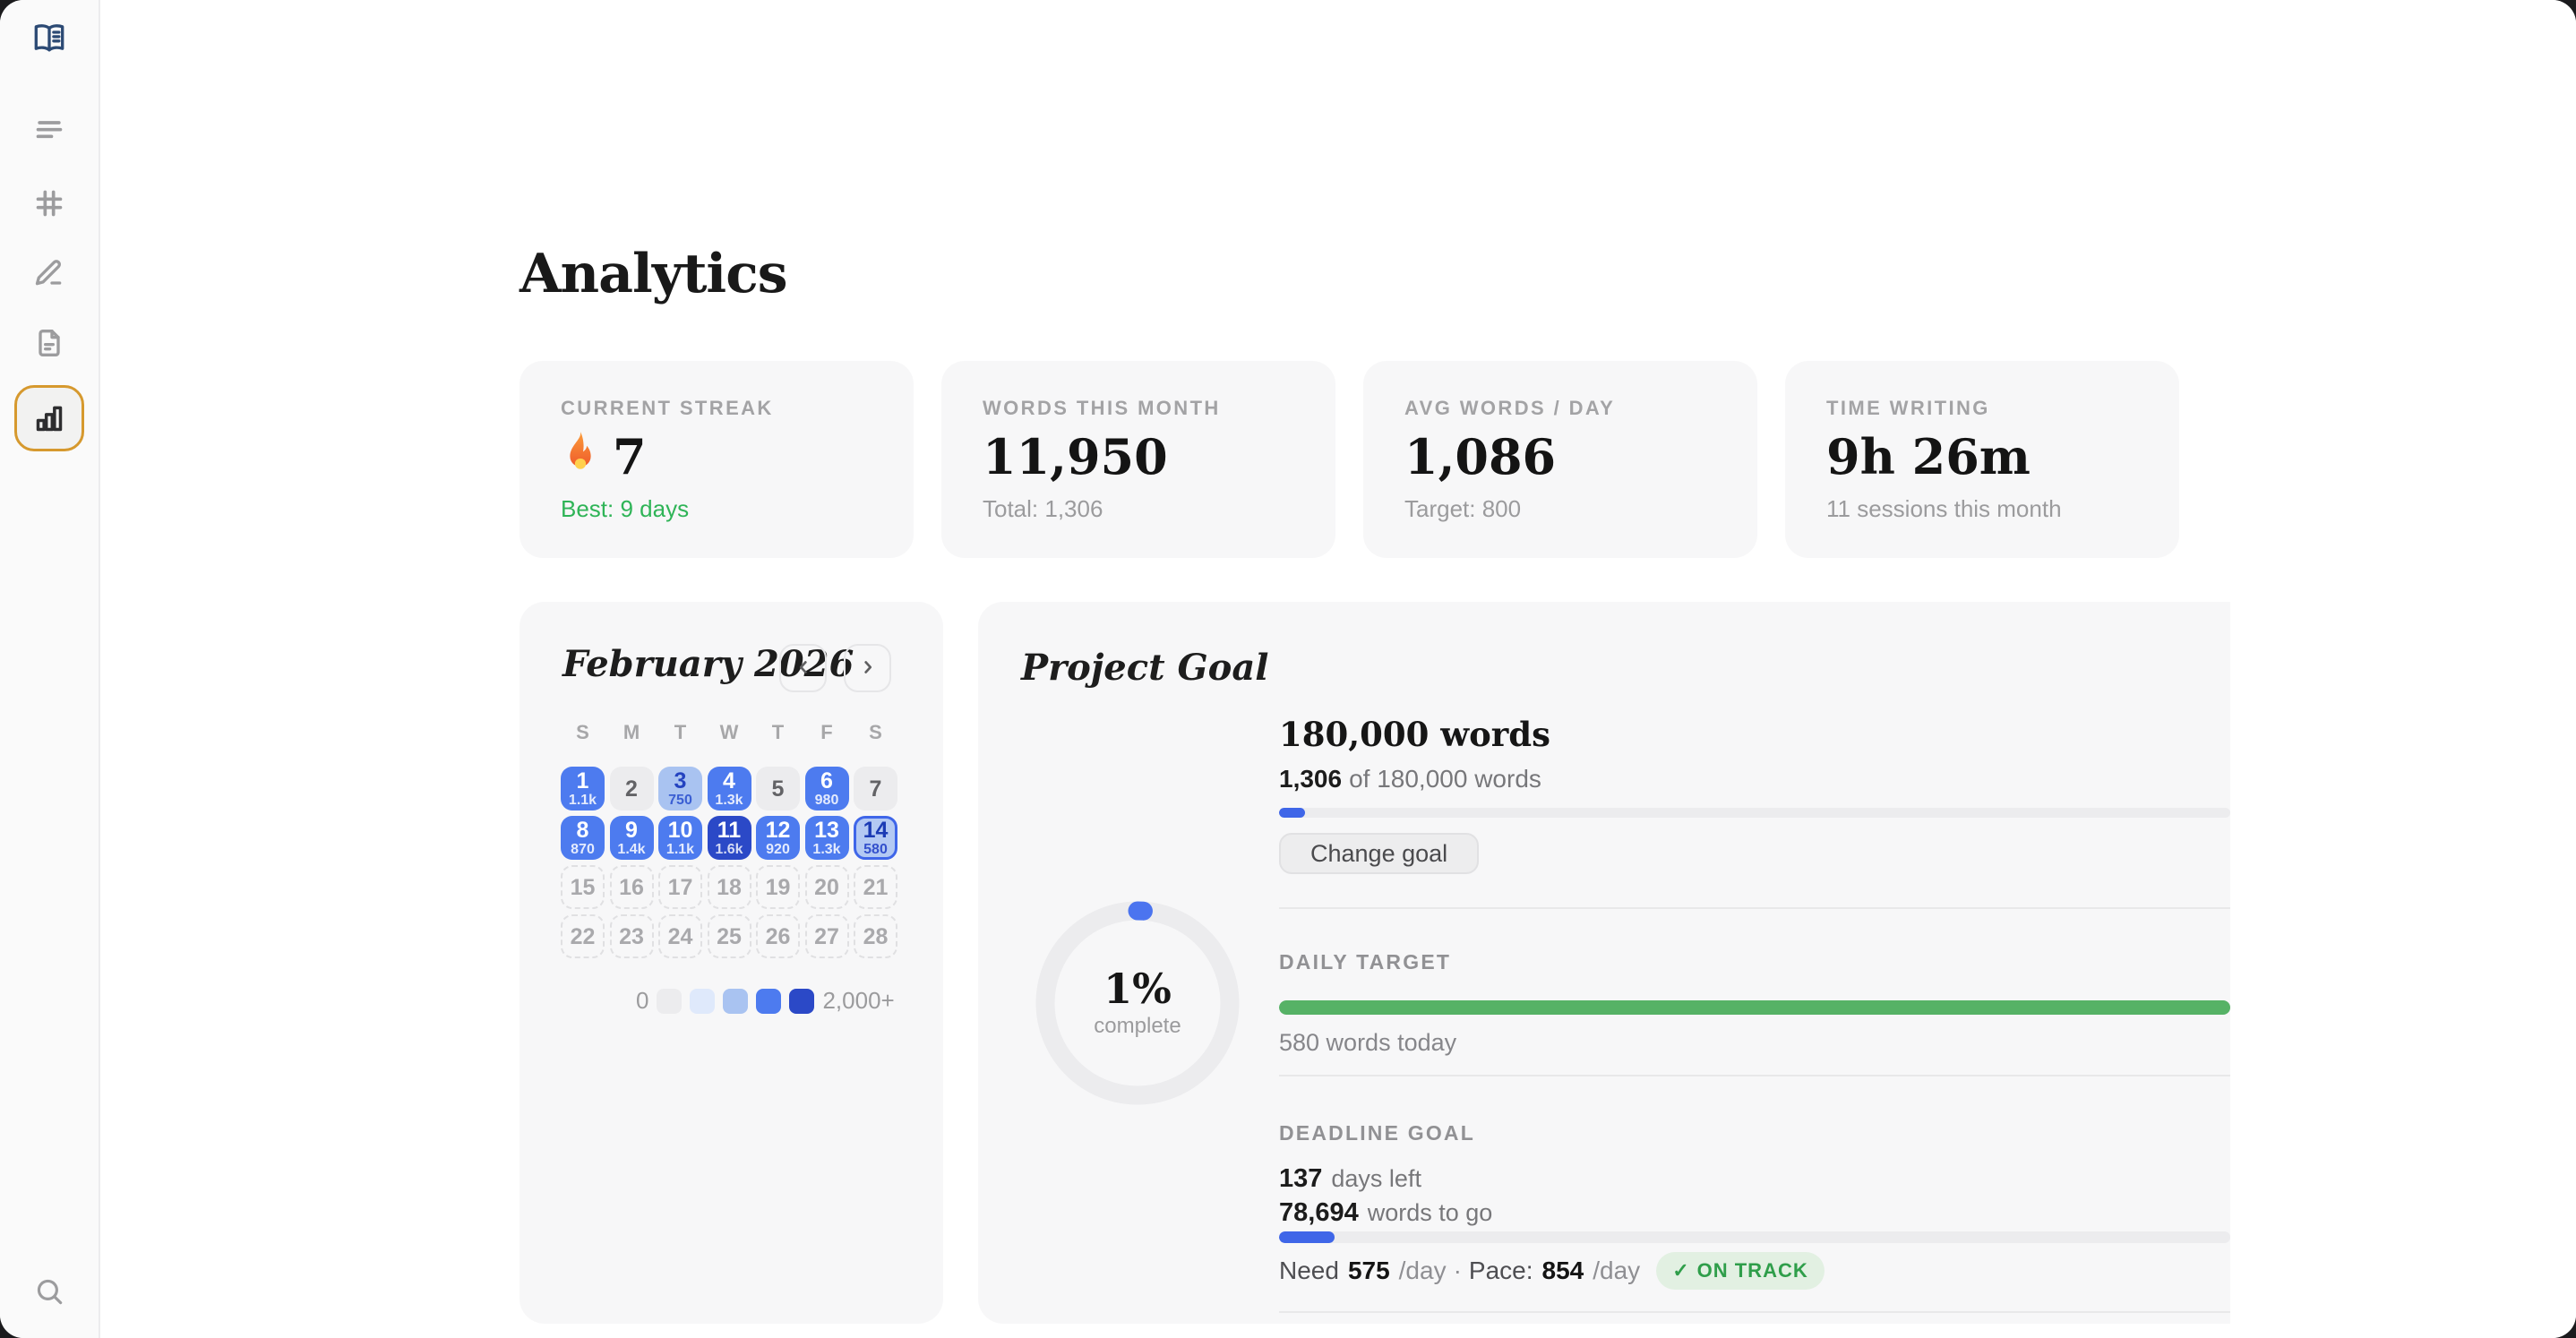  I want to click on calendar-day: 20, so click(826, 887).